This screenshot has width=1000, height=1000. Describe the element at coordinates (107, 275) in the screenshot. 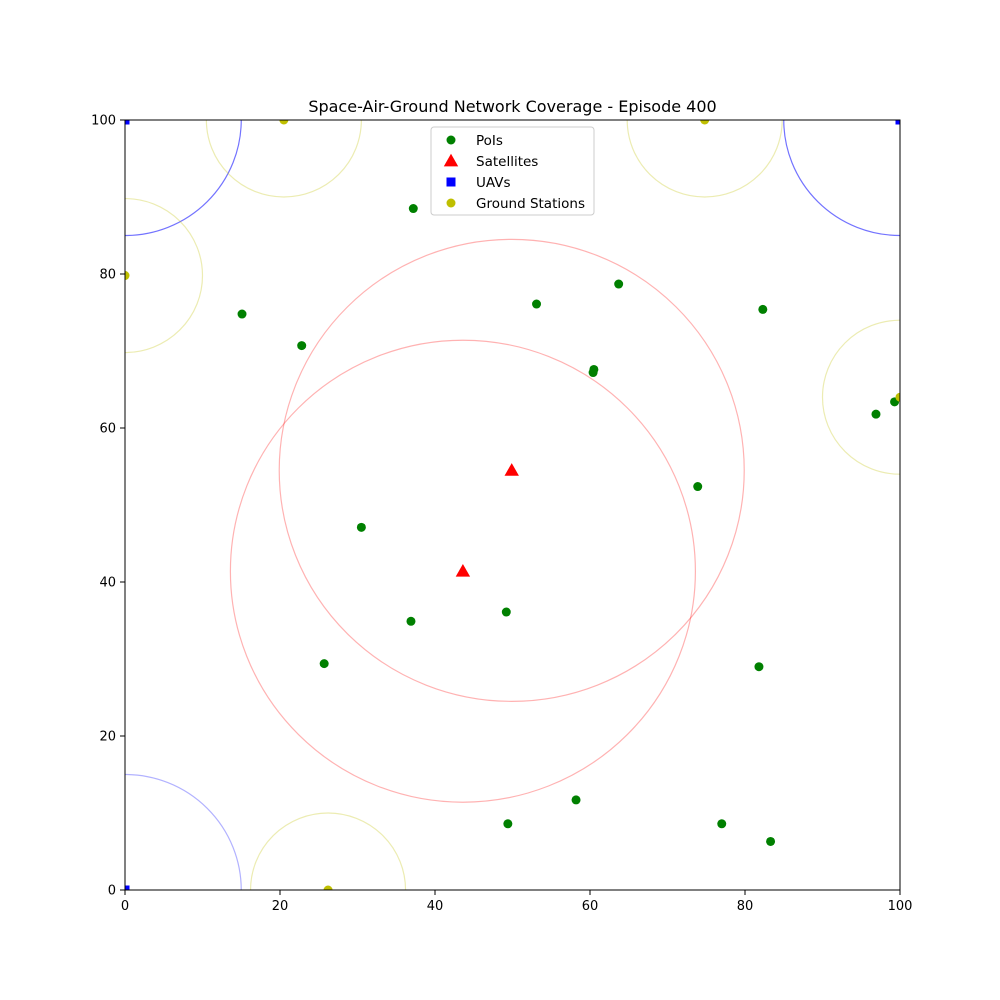

I see `y-tick-label: 80` at that location.